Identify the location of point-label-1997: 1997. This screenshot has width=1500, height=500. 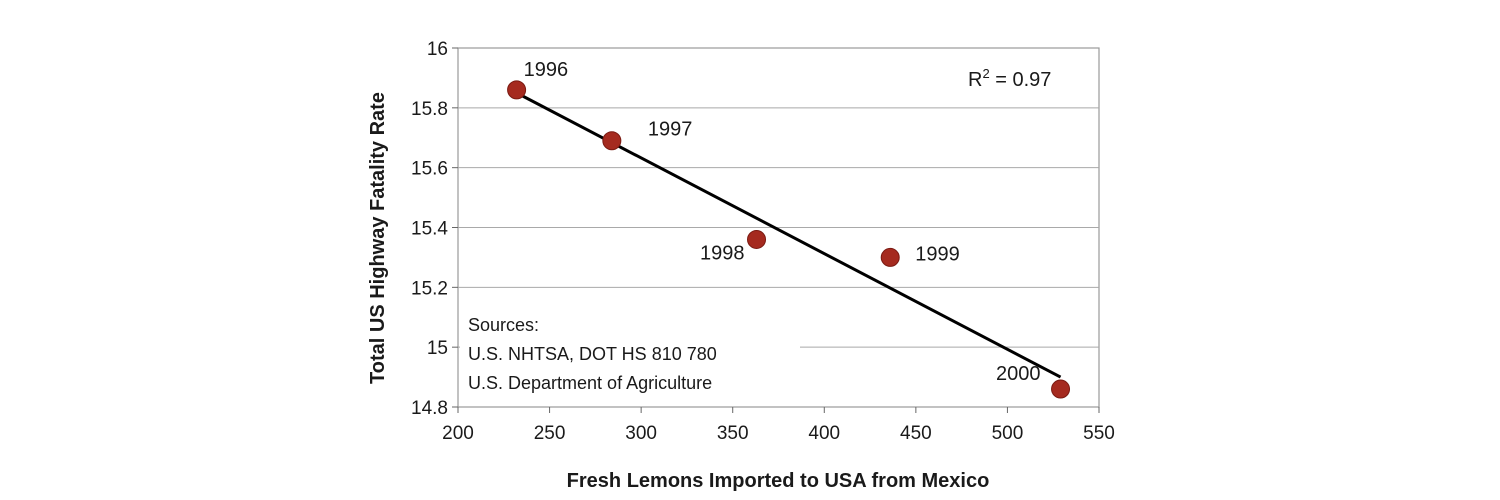
(670, 130).